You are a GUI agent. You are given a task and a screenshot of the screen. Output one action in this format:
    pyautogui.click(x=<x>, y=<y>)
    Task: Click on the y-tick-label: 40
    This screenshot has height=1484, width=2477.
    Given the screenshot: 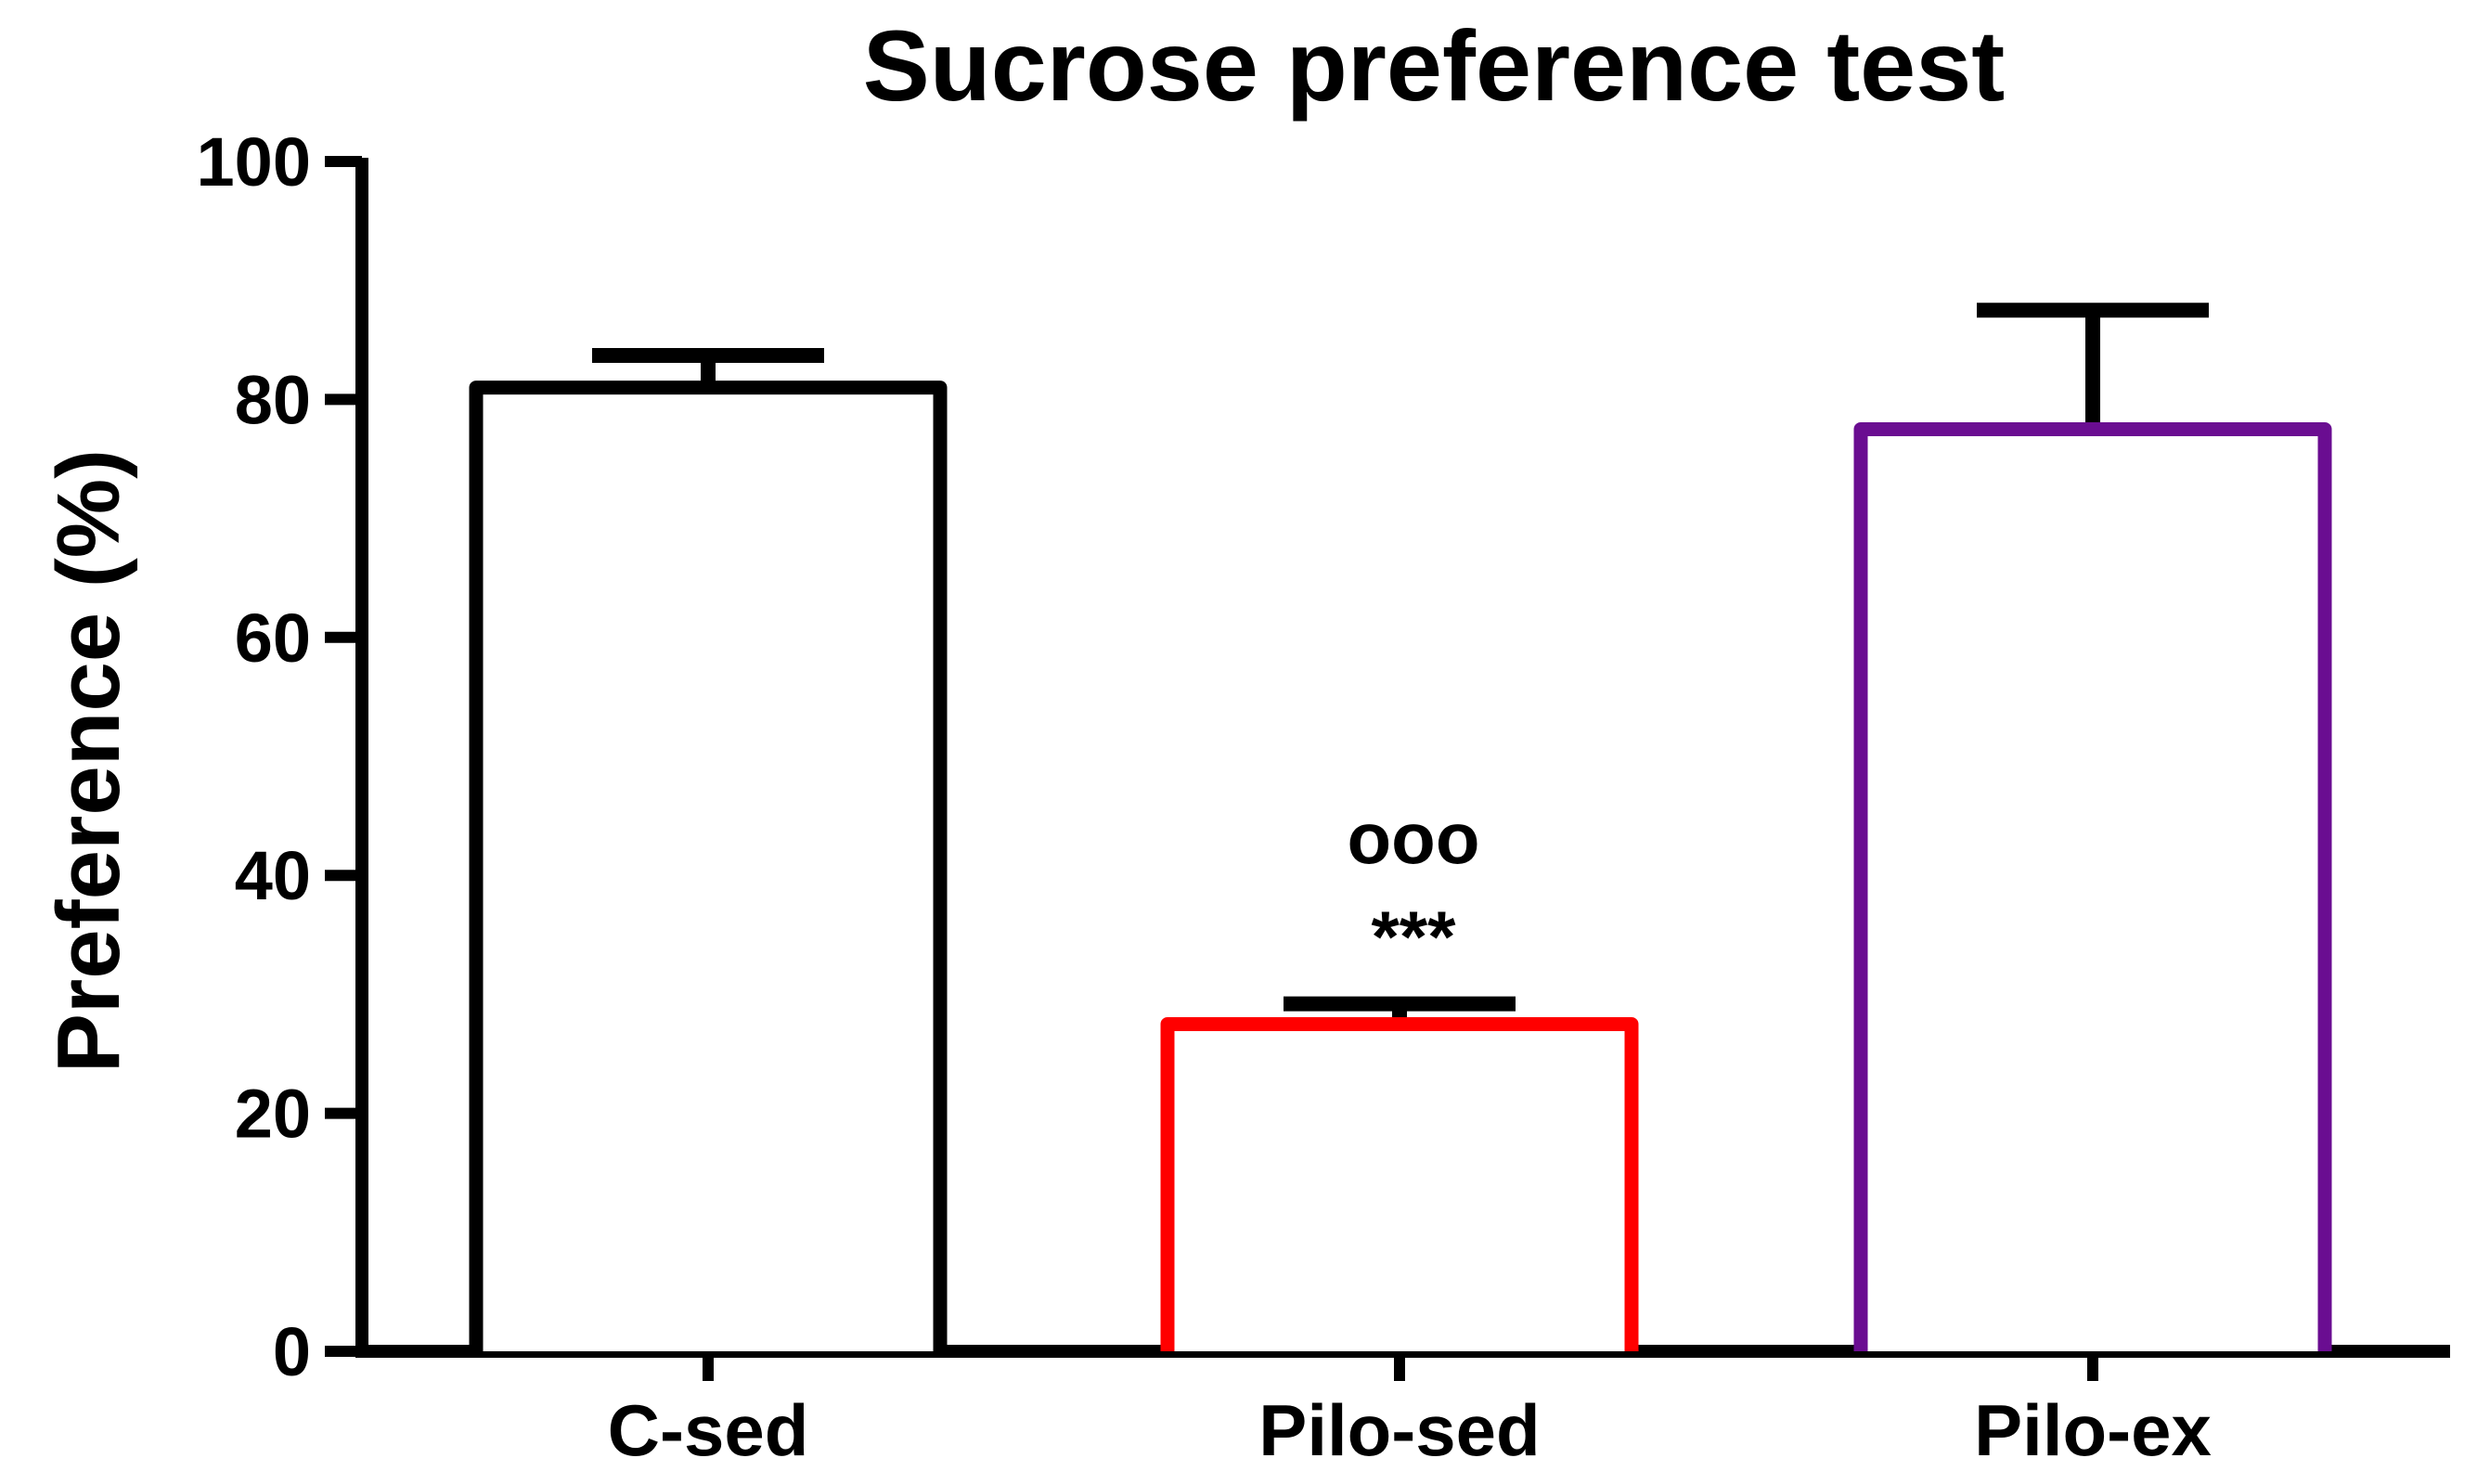 What is the action you would take?
    pyautogui.click(x=273, y=876)
    